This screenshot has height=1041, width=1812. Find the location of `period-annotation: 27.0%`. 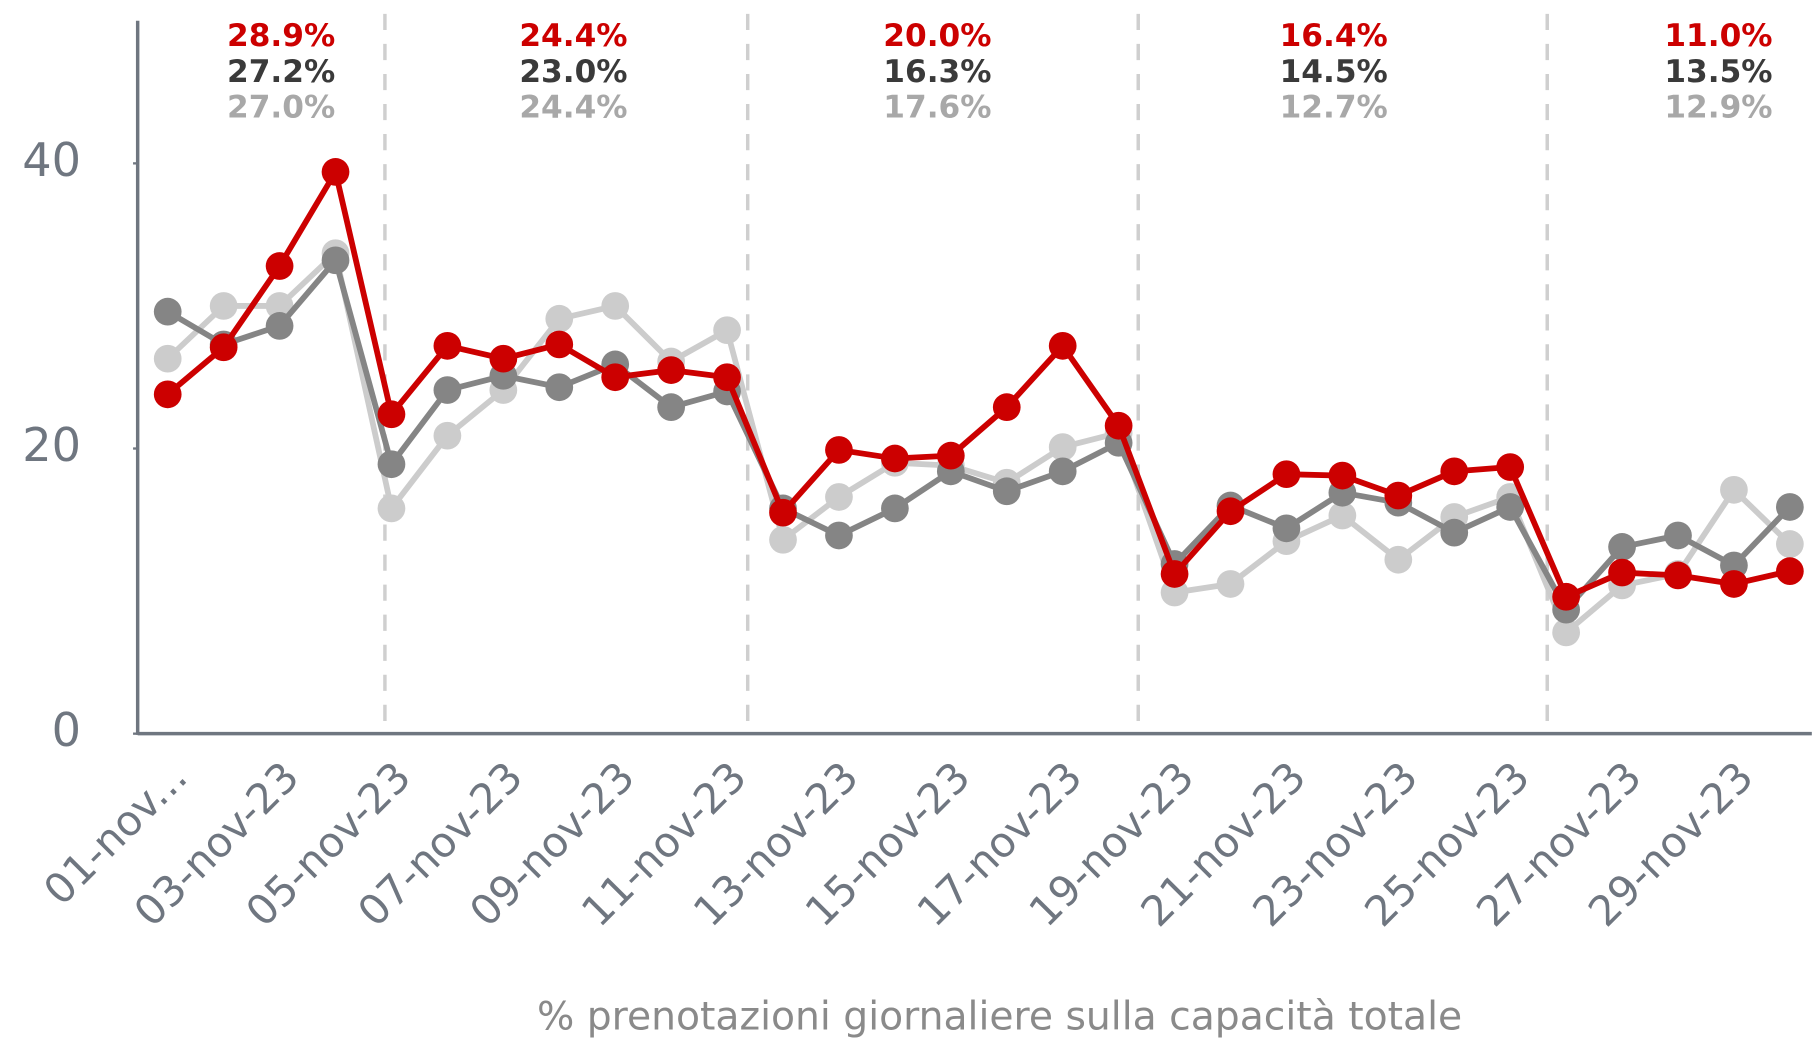

period-annotation: 27.0% is located at coordinates (281, 108).